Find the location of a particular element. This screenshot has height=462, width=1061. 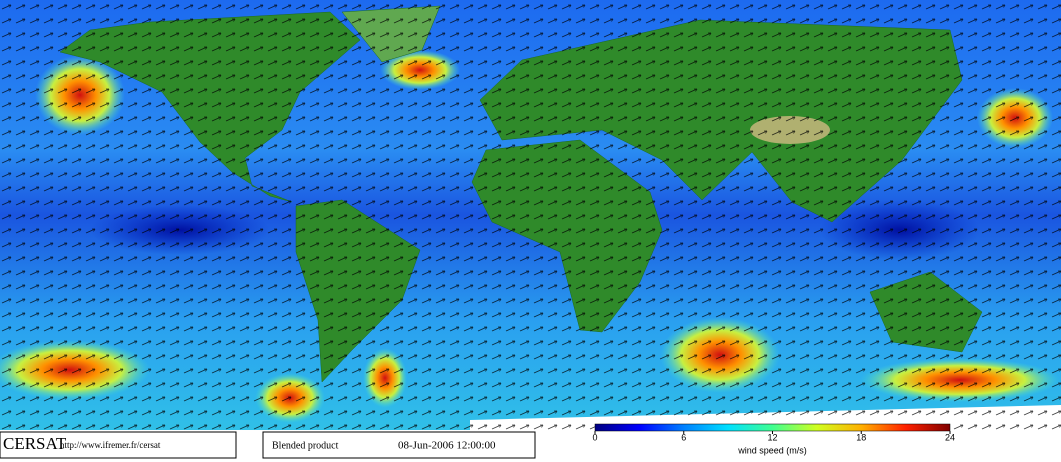

product-box is located at coordinates (399, 445).